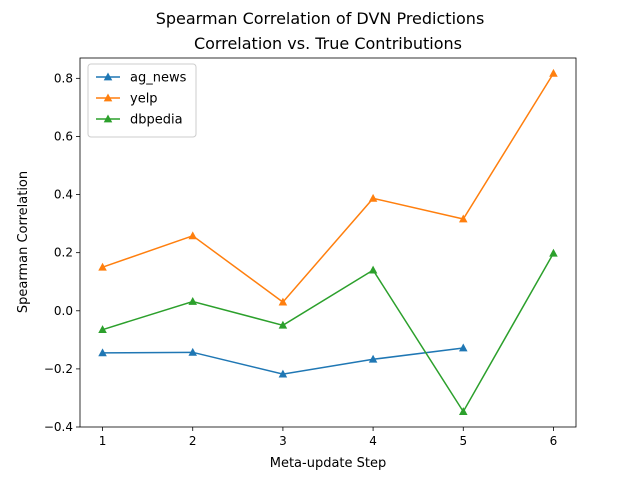 This screenshot has height=480, width=640. What do you see at coordinates (328, 463) in the screenshot?
I see `x-axis-label: Meta-update Step` at bounding box center [328, 463].